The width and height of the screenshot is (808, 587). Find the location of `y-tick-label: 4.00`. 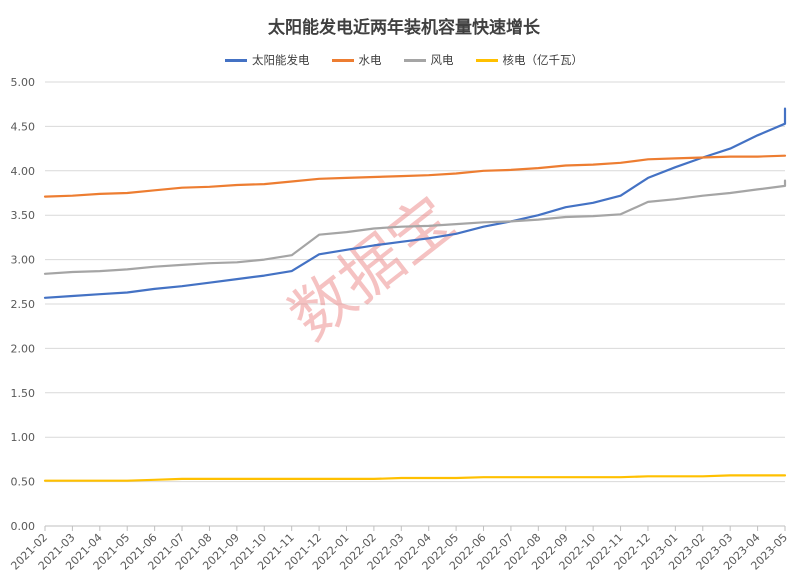

y-tick-label: 4.00 is located at coordinates (23, 171).